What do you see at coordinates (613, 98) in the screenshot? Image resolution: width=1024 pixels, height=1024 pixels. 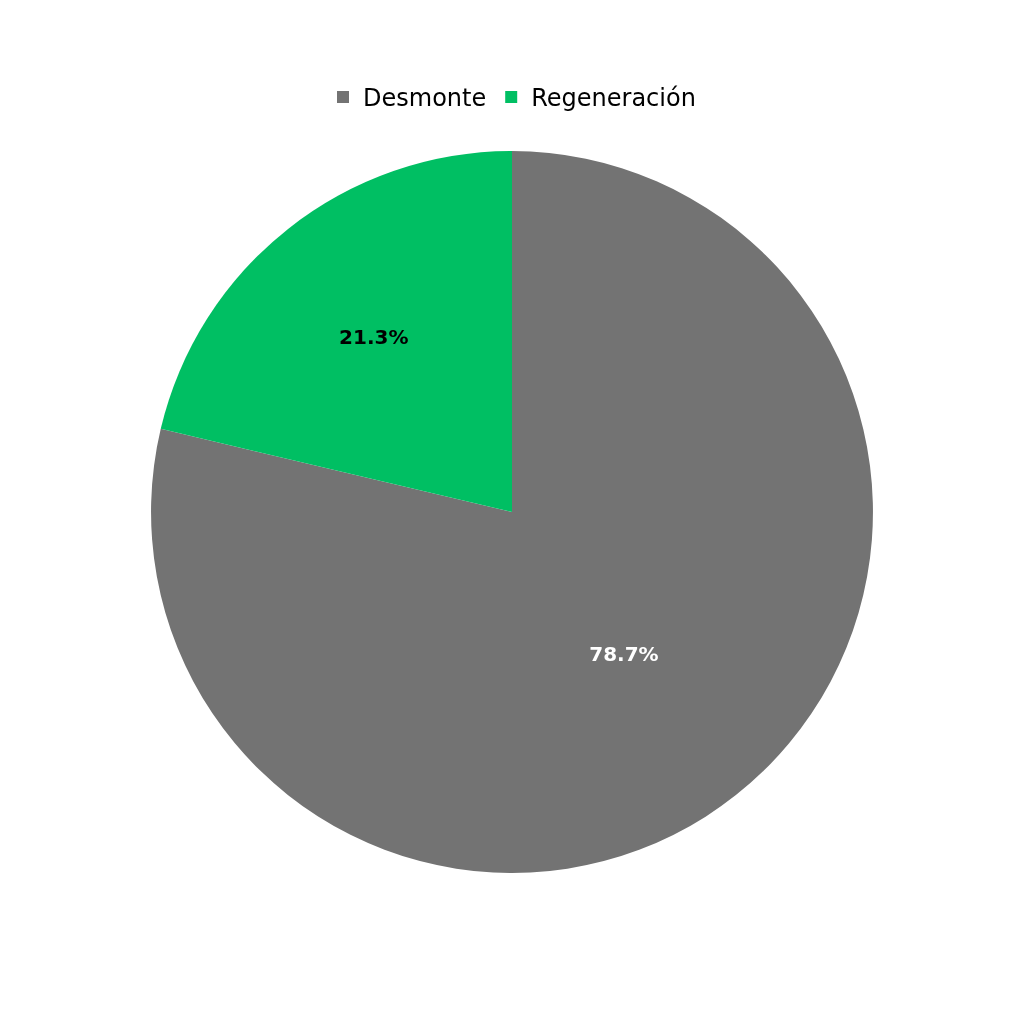 I see `legend-label: Regeneración` at bounding box center [613, 98].